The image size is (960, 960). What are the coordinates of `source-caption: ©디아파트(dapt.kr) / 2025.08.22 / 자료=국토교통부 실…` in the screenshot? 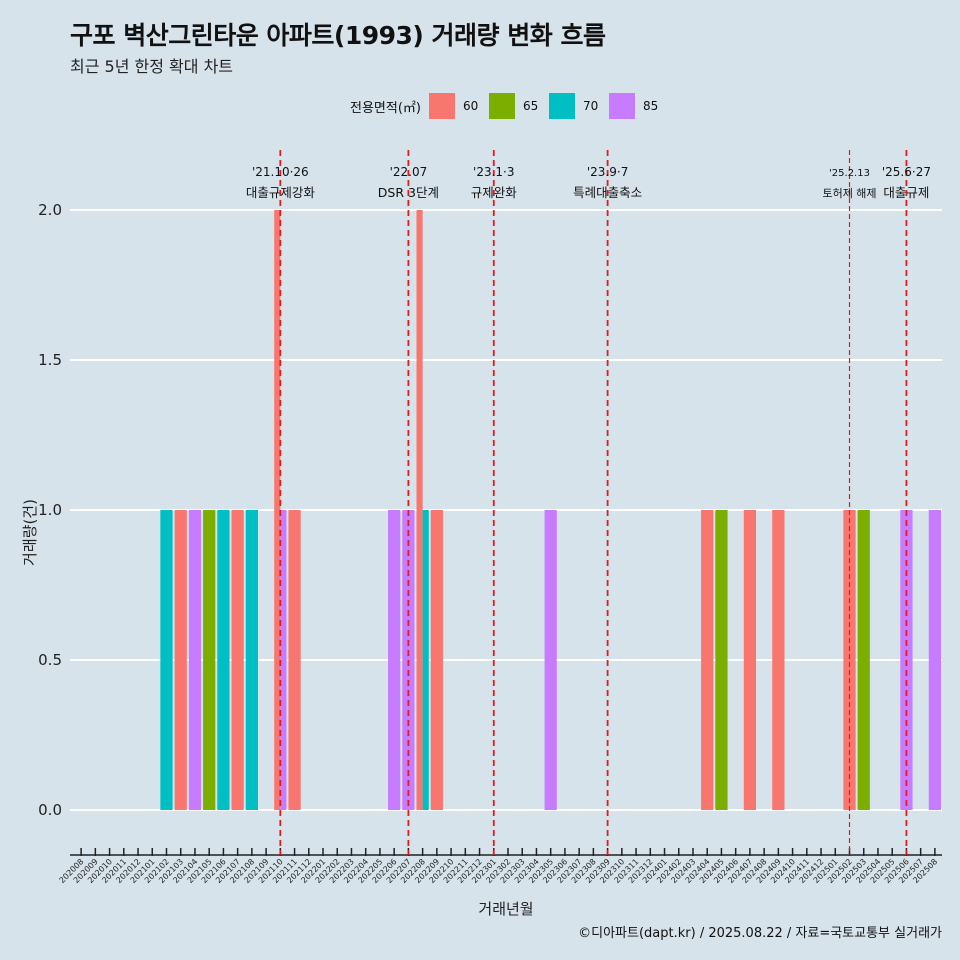 It's located at (760, 933).